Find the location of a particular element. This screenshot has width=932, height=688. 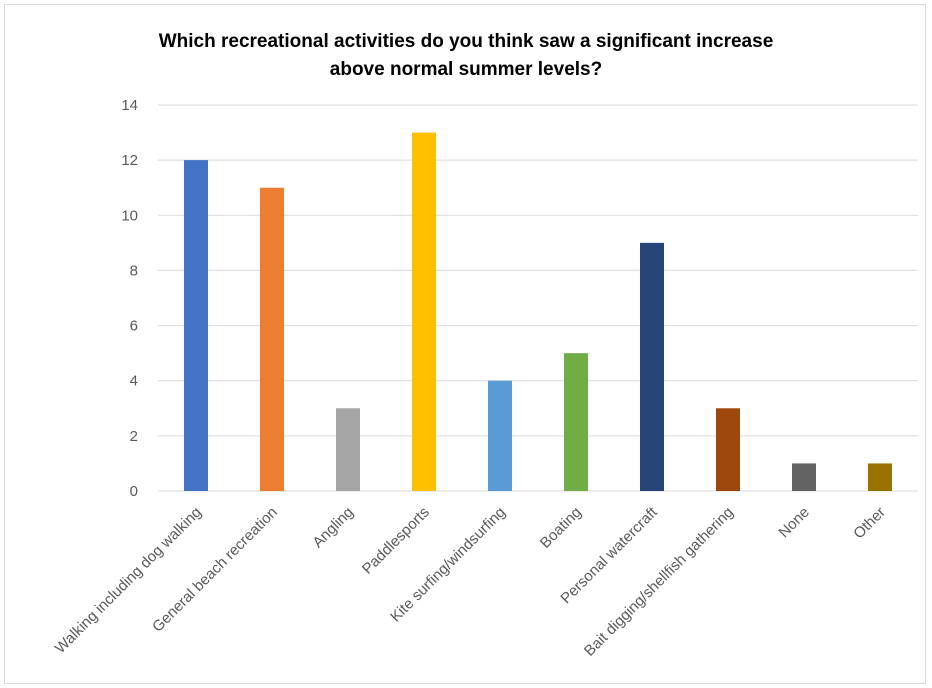

x-category-label: Boating is located at coordinates (561, 528).